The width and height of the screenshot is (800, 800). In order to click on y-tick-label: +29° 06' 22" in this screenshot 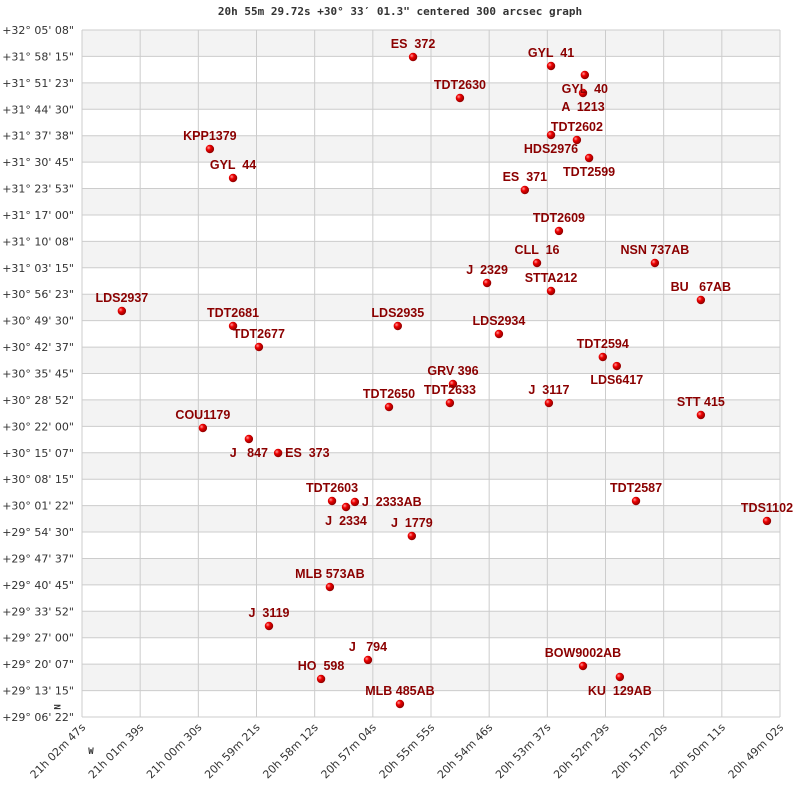, I will do `click(38, 717)`.